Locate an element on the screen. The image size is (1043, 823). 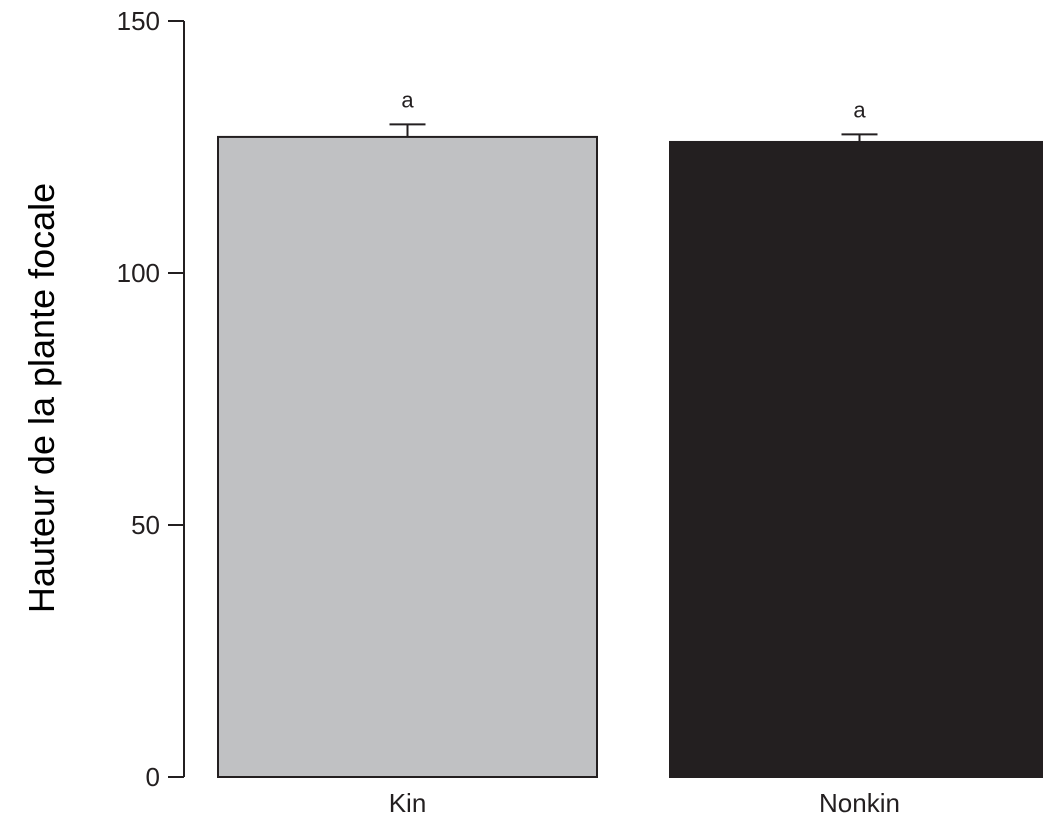
y-tick-label: 0 is located at coordinates (153, 777).